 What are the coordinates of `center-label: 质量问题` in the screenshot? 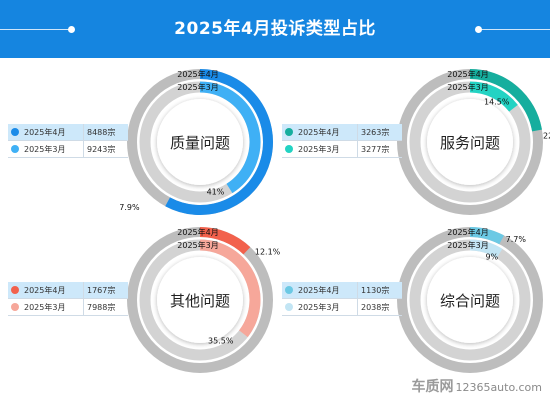 It's located at (200, 143).